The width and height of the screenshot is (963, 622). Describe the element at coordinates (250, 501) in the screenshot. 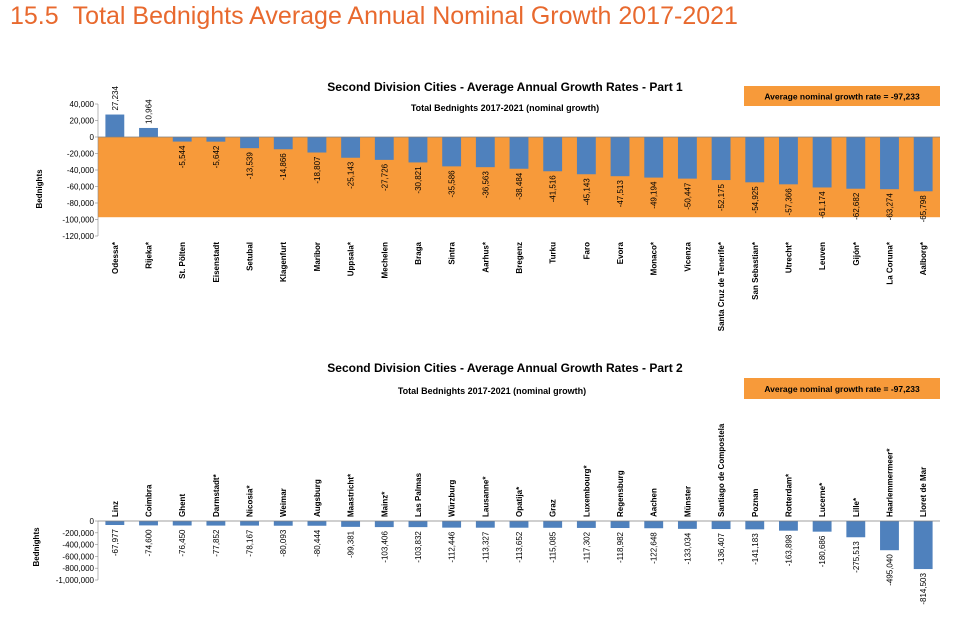

I see `category-label: Nicosia*` at that location.